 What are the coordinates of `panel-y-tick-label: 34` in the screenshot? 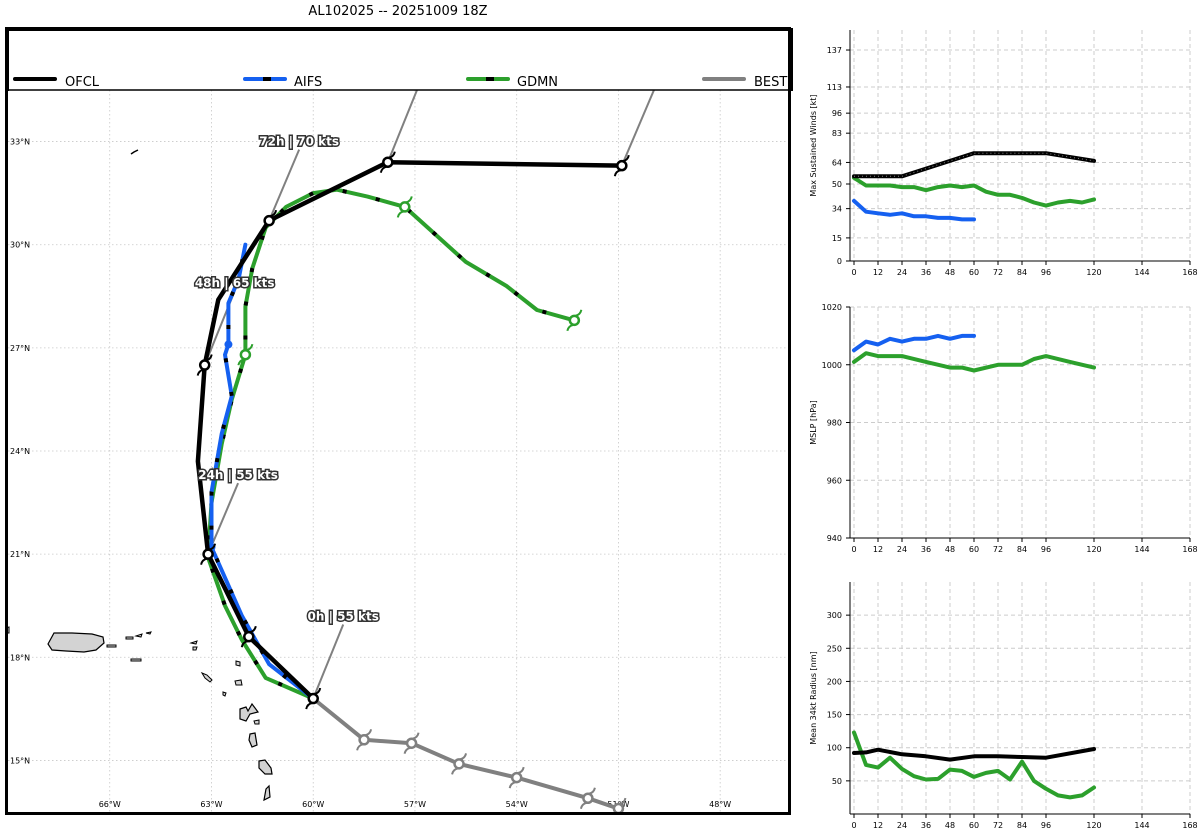 It's located at (837, 209).